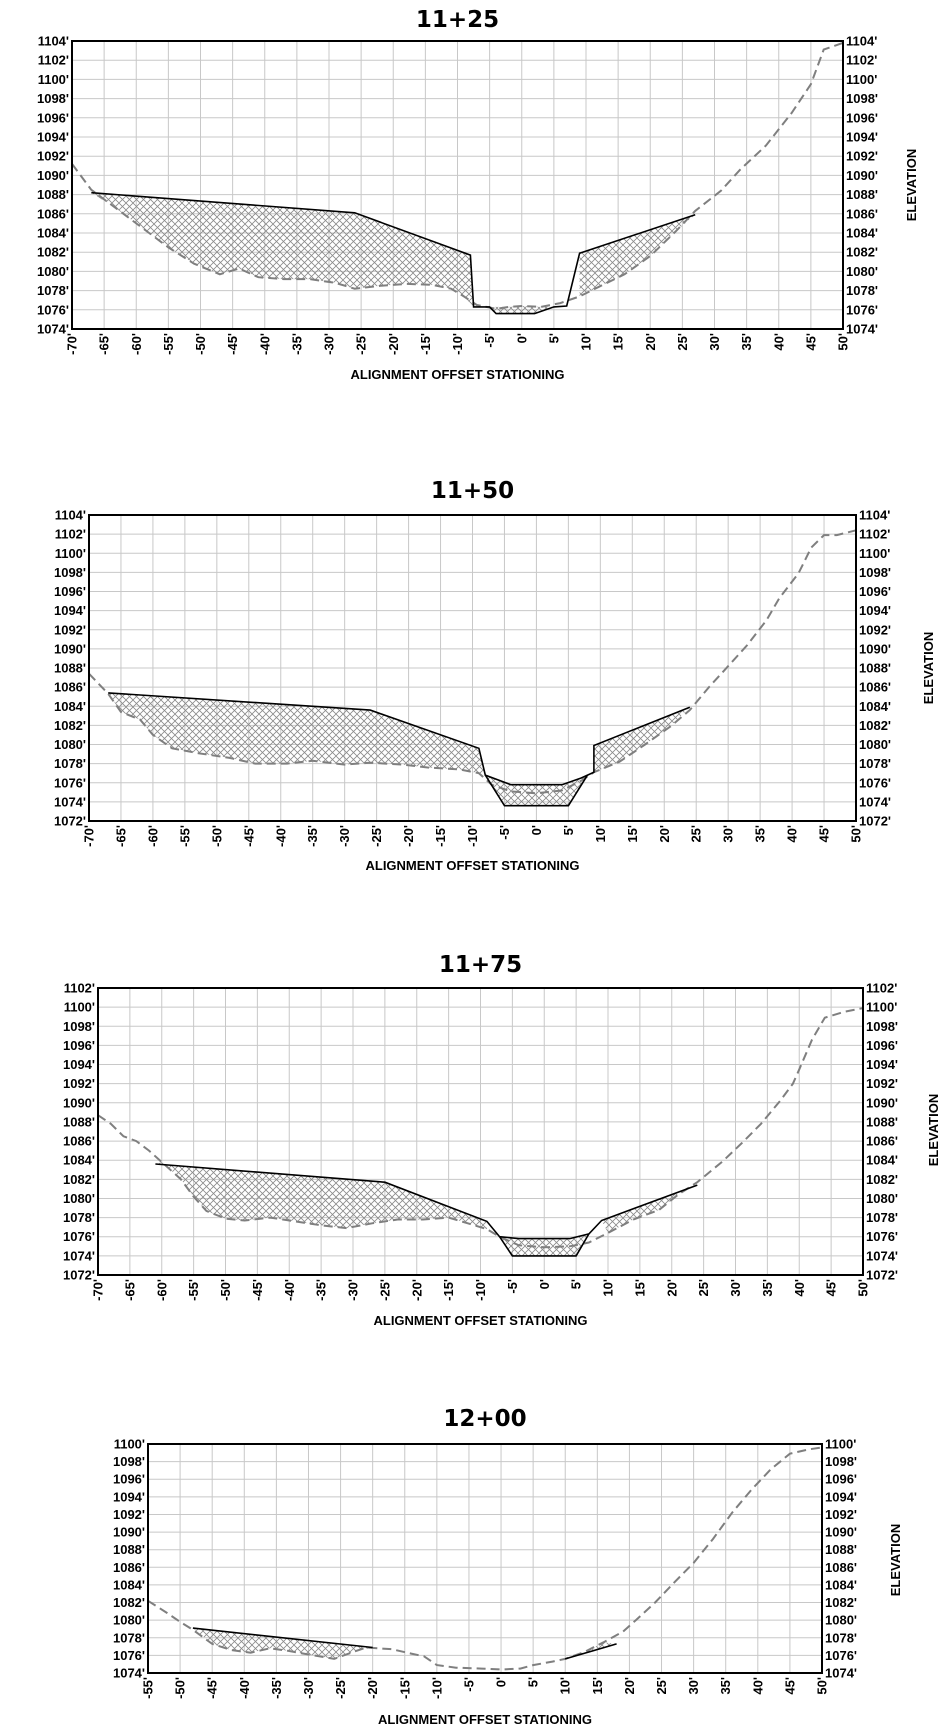 This screenshot has width=938, height=1728. Describe the element at coordinates (895, 1560) in the screenshot. I see `y-axis-label: ELEVATION` at that location.